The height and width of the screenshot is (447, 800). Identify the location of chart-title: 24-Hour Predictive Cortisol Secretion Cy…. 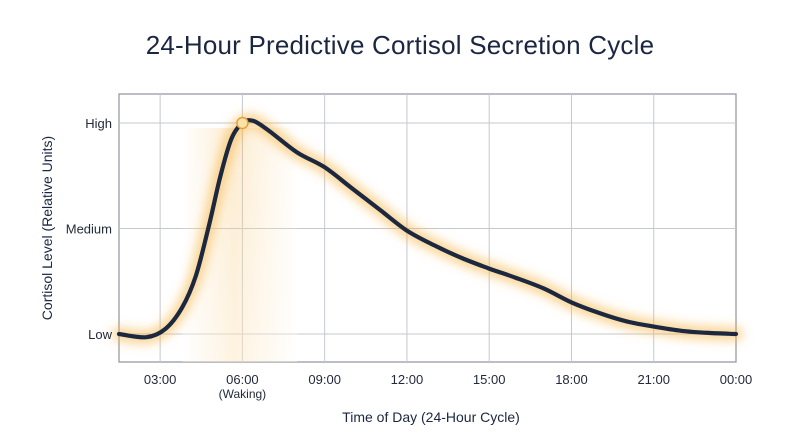
(400, 45).